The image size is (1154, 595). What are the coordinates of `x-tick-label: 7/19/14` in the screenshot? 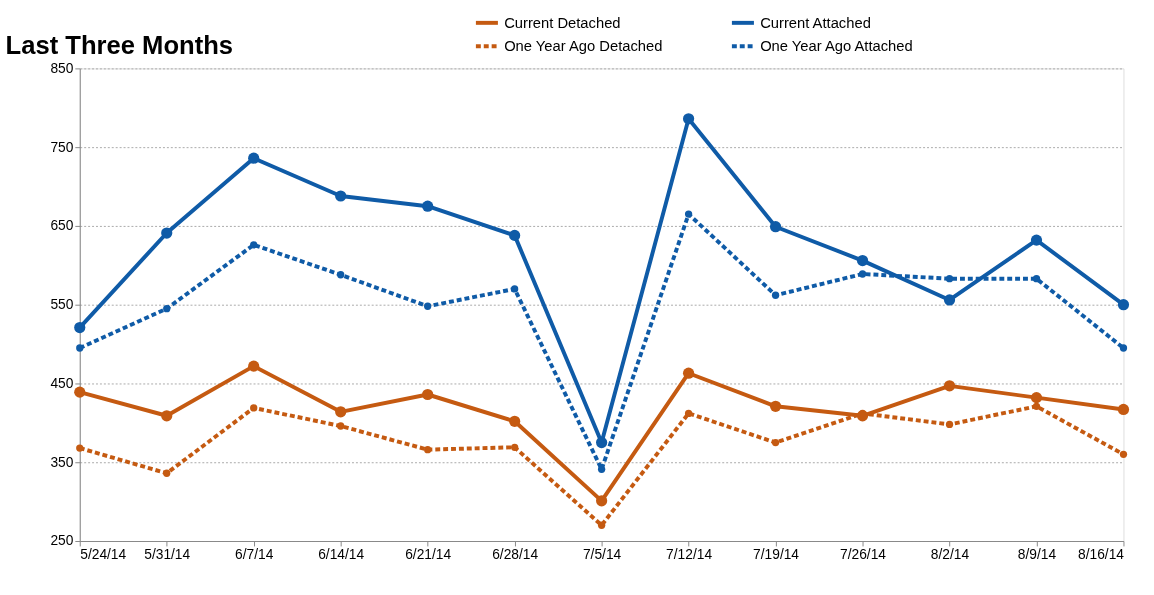 It's located at (776, 555).